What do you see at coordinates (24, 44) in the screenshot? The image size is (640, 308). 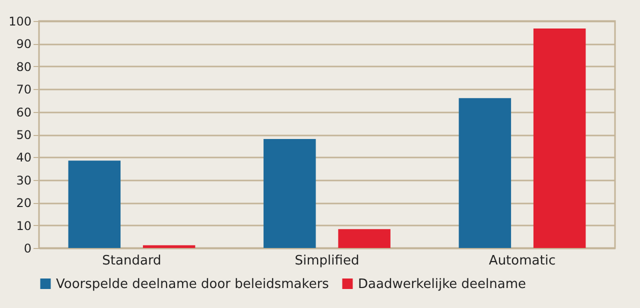 I see `y-tick-label: 90` at bounding box center [24, 44].